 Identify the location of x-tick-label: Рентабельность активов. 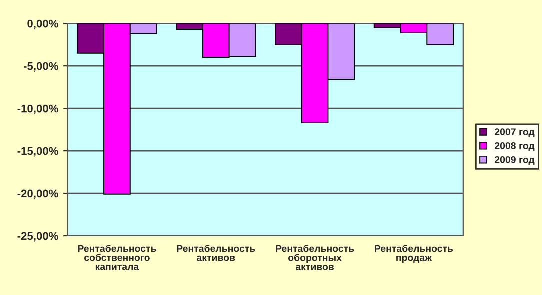
(216, 253).